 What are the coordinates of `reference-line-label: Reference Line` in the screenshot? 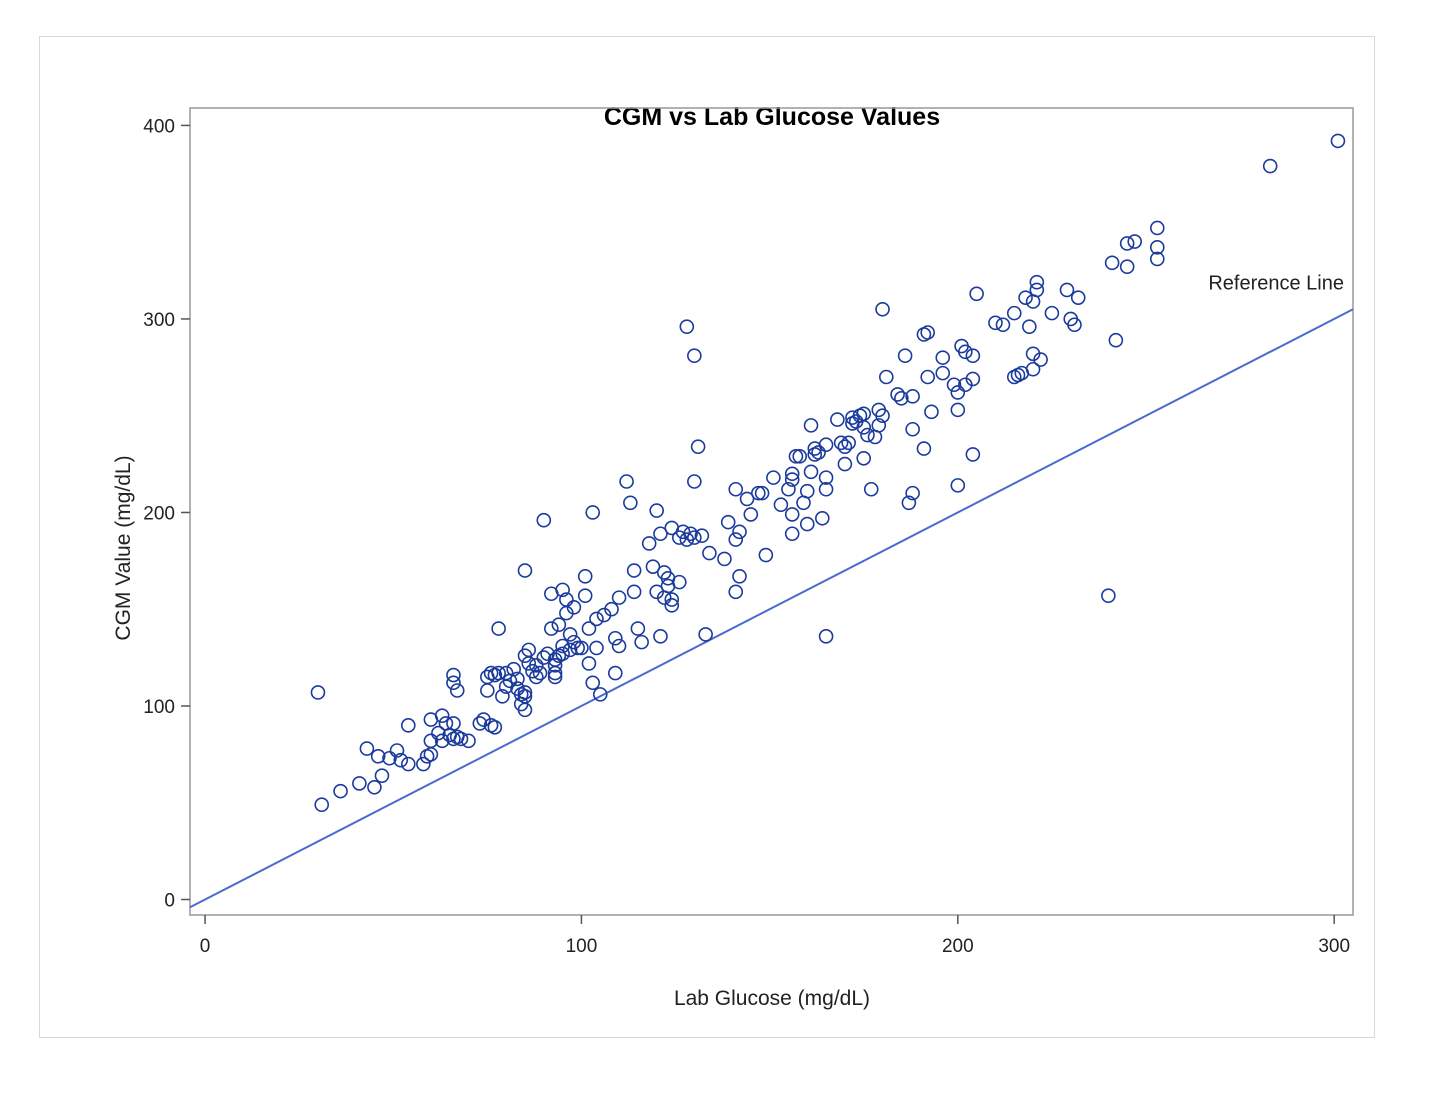 It's located at (1276, 283).